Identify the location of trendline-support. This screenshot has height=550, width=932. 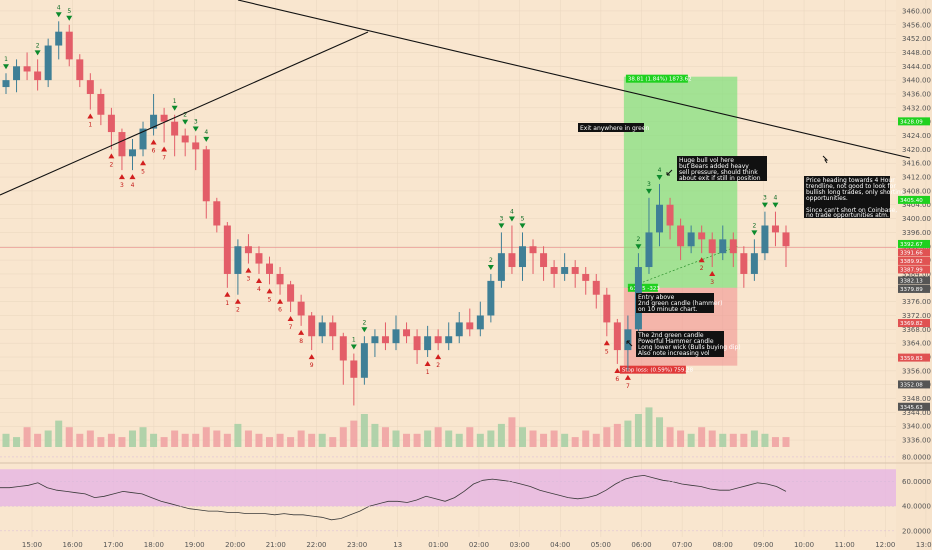
(184, 113).